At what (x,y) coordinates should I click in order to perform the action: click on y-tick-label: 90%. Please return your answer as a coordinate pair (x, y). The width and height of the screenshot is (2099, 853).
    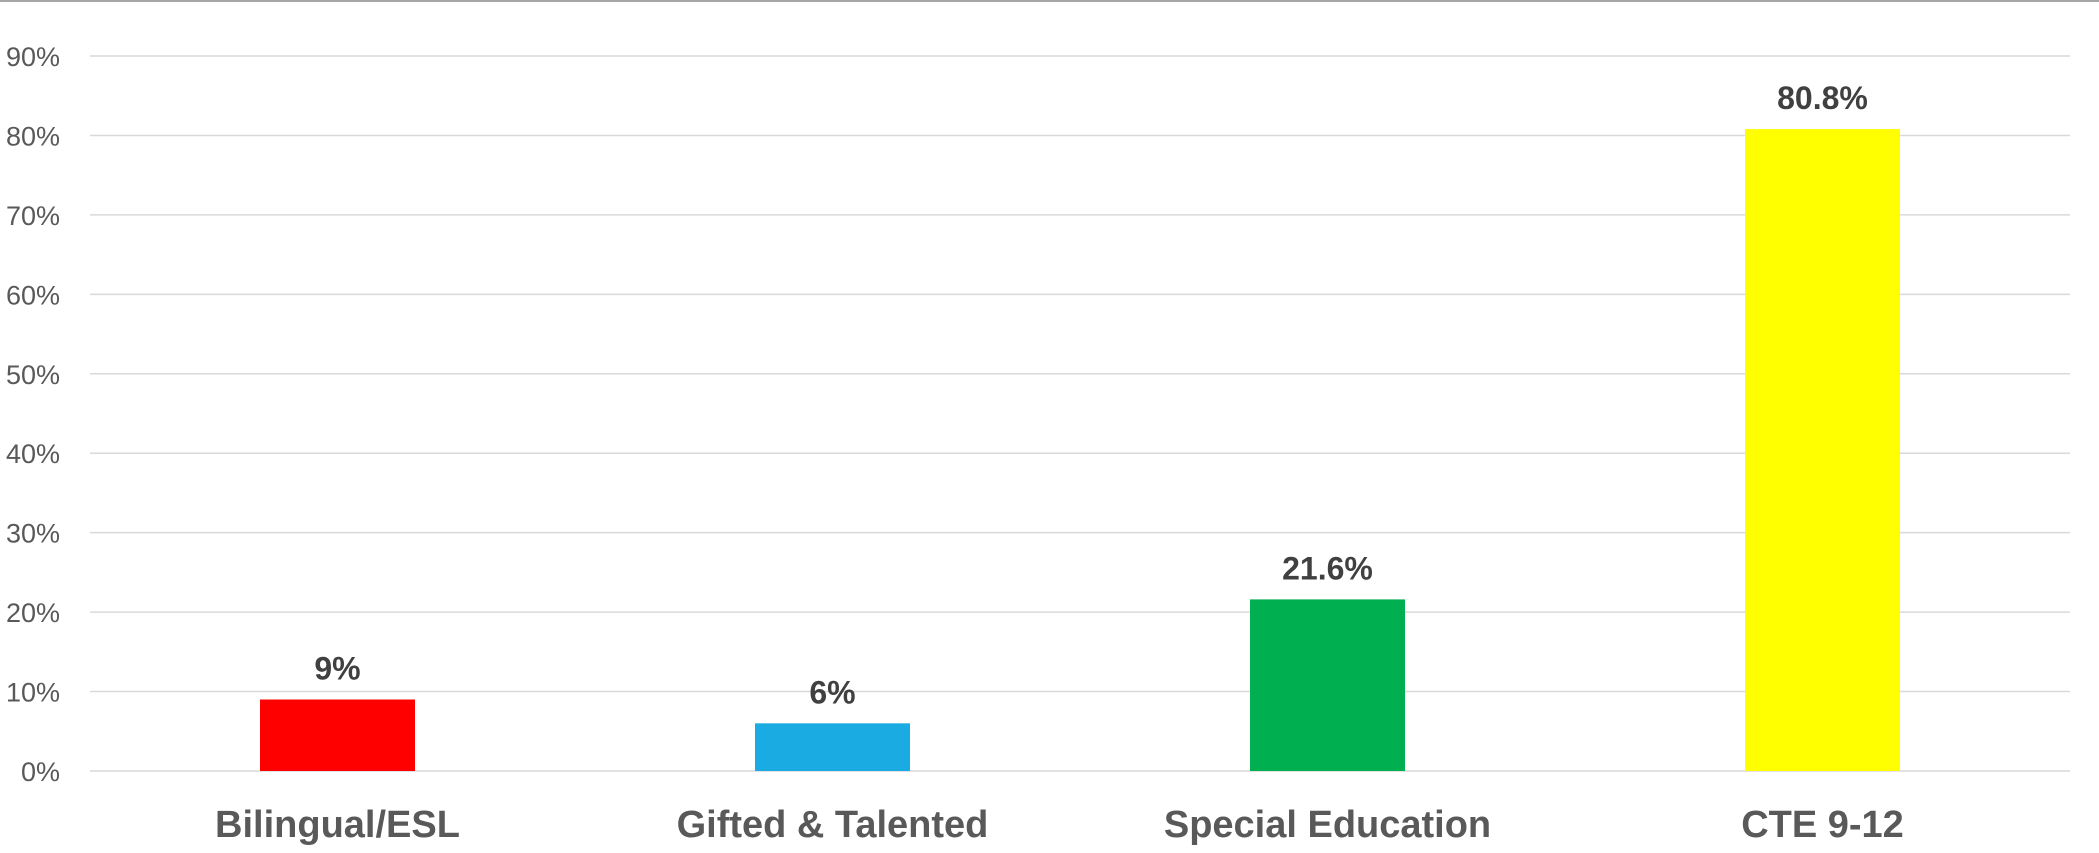
    Looking at the image, I should click on (33, 57).